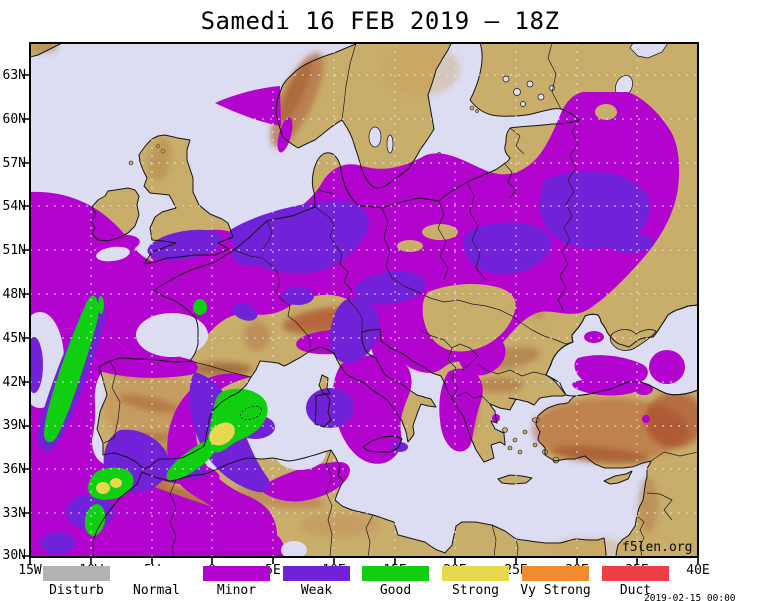  What do you see at coordinates (76, 590) in the screenshot?
I see `legend-label: Disturb` at bounding box center [76, 590].